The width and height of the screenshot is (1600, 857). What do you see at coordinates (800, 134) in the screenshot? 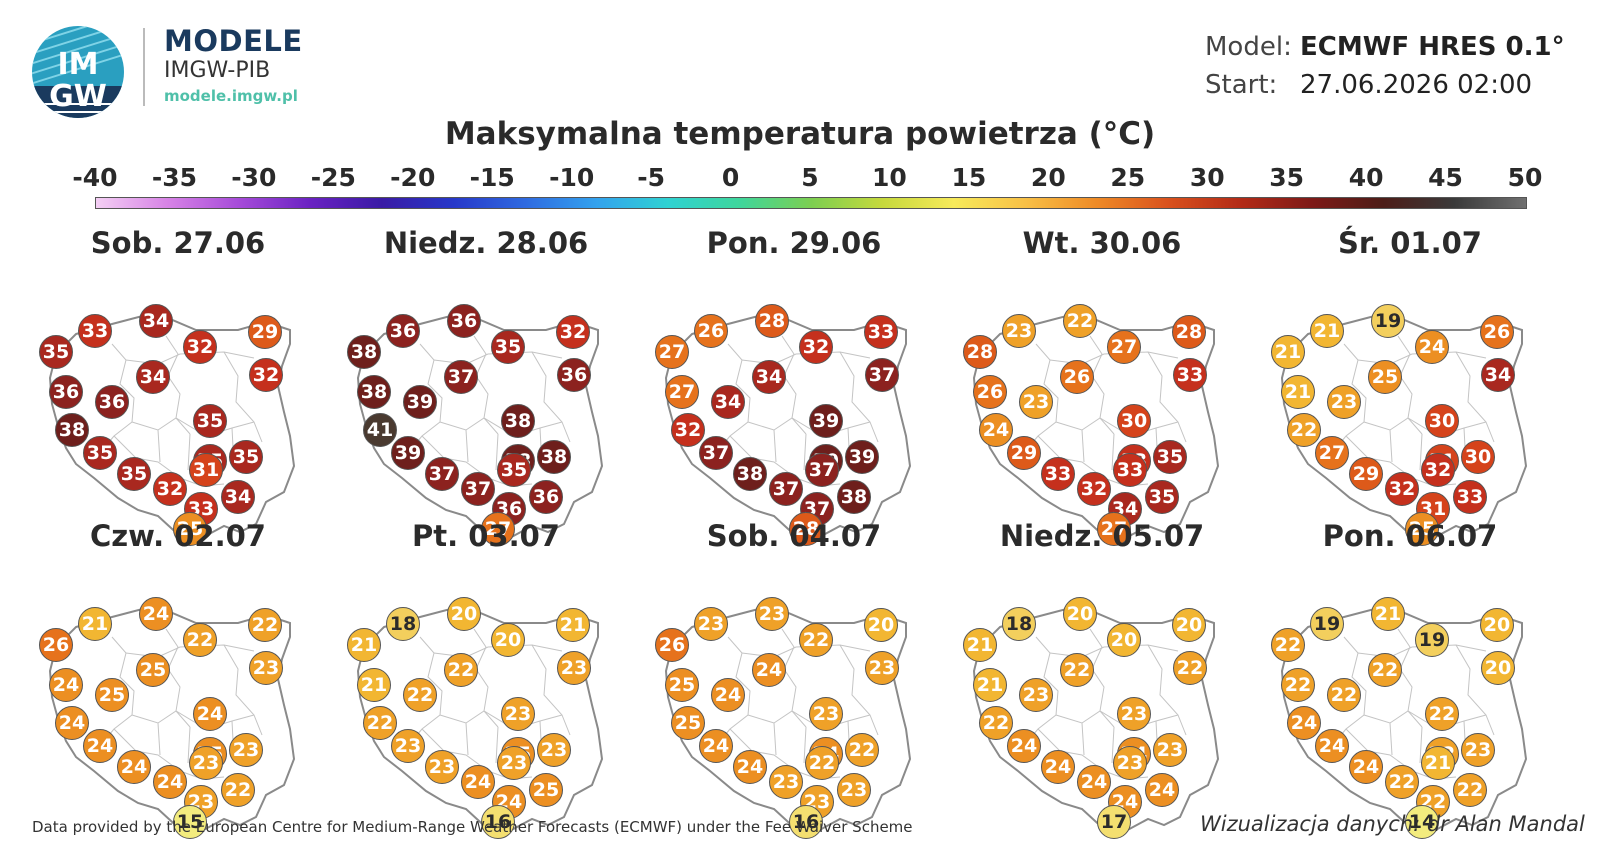
I see `chart-title: Maksymalna temperatura powietrza (°C)` at bounding box center [800, 134].